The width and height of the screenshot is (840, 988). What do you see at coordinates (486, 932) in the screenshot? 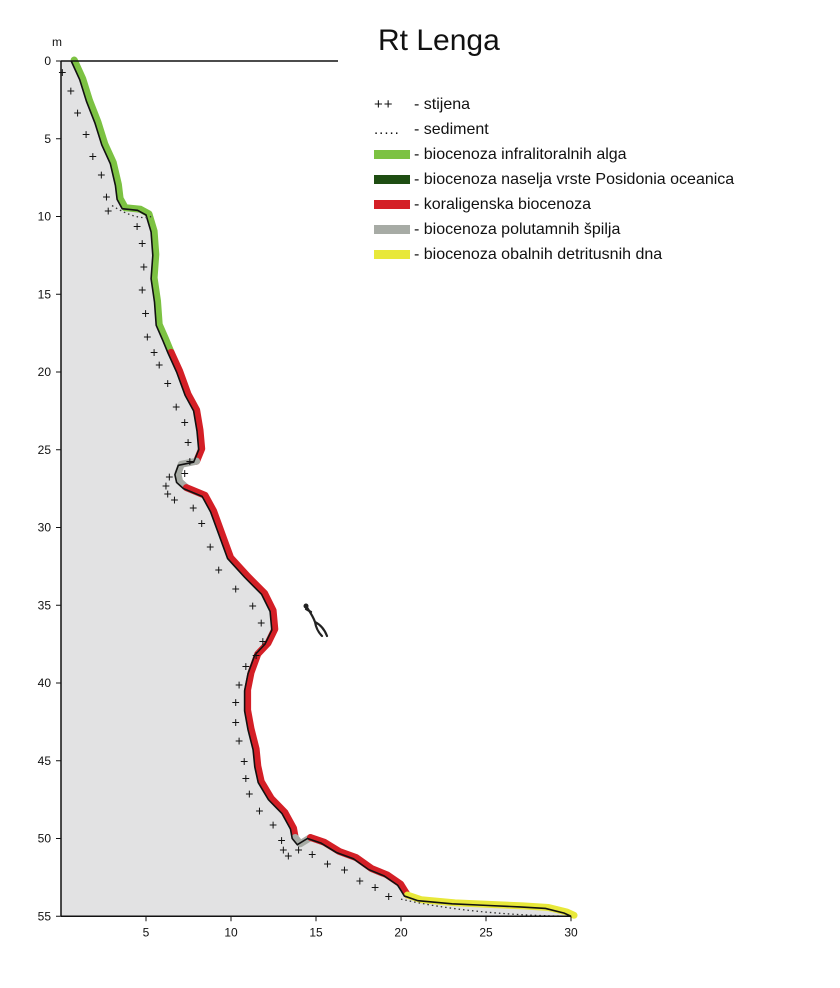
I see `x-tick-label: 25` at bounding box center [486, 932].